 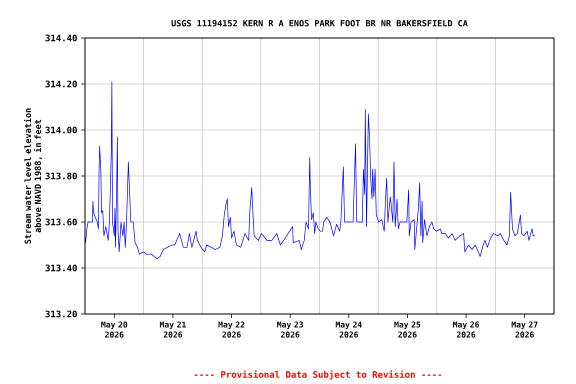 What do you see at coordinates (61, 314) in the screenshot?
I see `y-tick-label: 313.20` at bounding box center [61, 314].